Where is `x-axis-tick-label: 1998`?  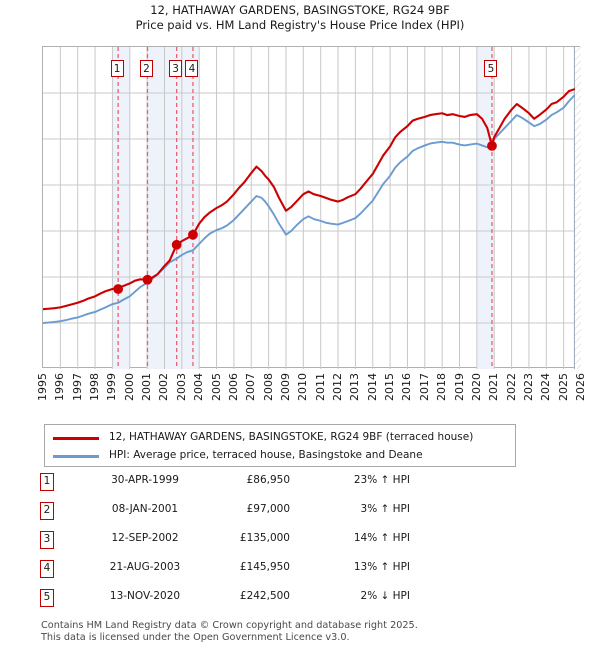 x-axis-tick-label: 1998 is located at coordinates (95, 387).